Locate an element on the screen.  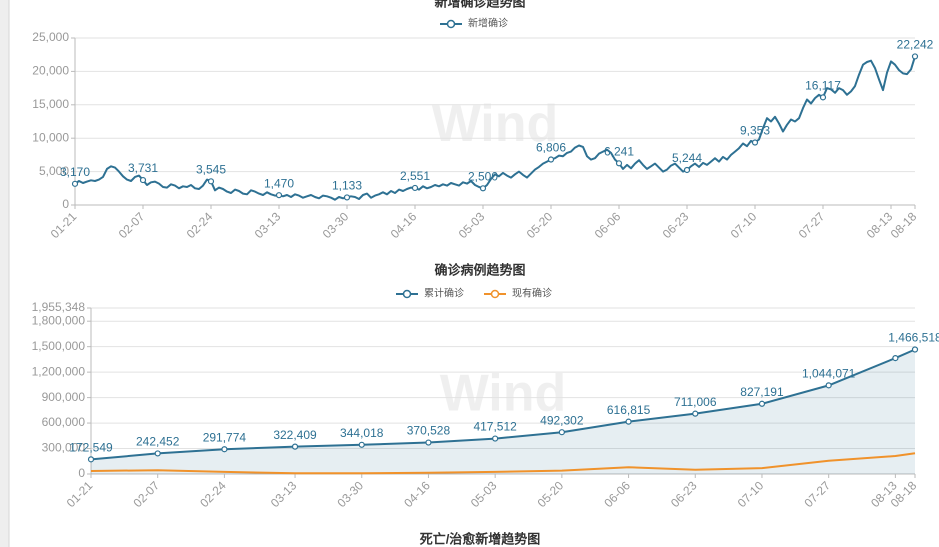
y-tick-label: 300,000 is located at coordinates (64, 448).